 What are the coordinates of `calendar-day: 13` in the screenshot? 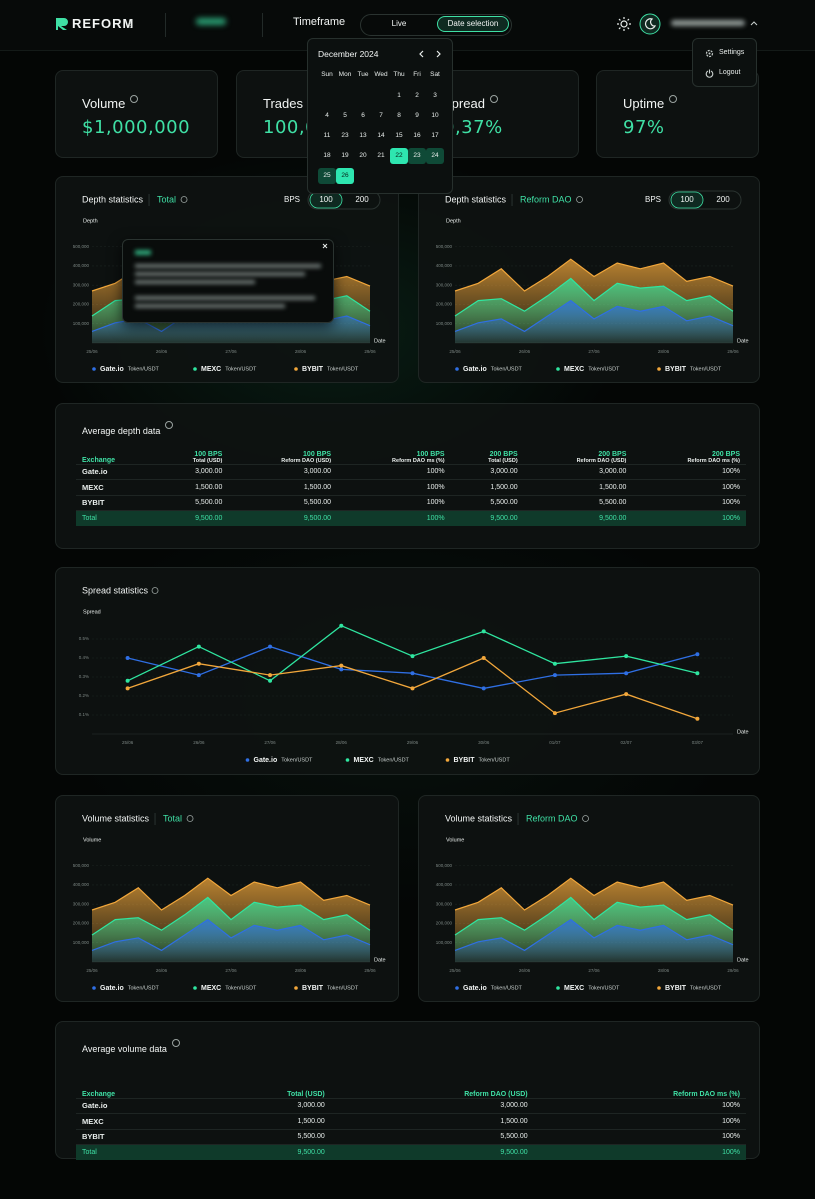 It's located at (363, 135).